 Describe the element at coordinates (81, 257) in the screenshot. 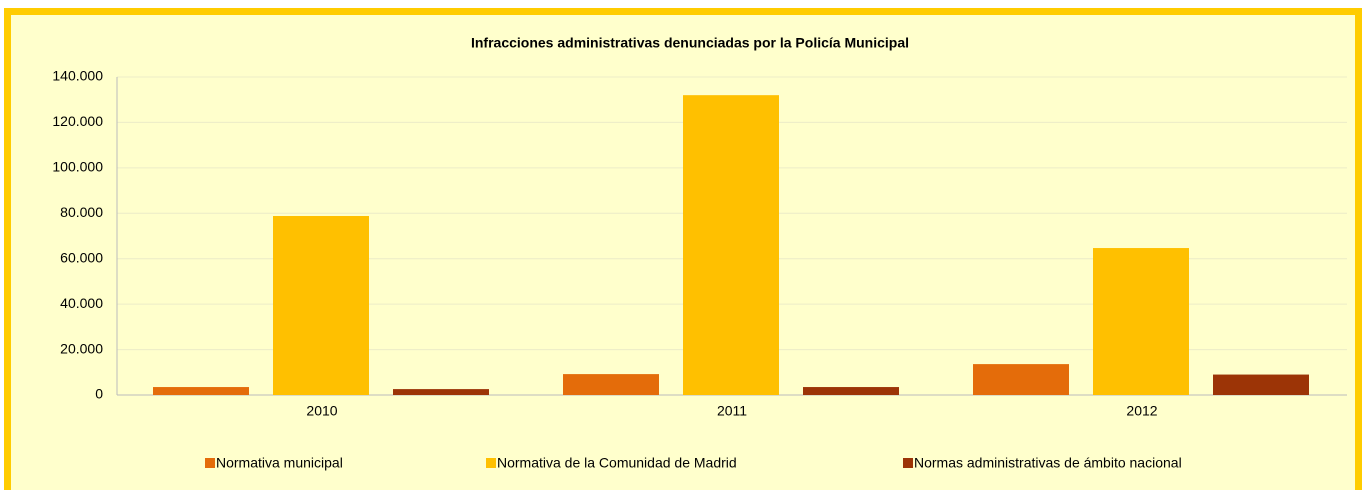

I see `y-tick-label: 60.000` at that location.